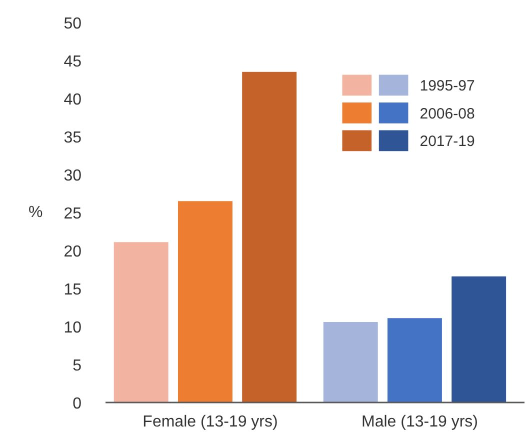 Image resolution: width=526 pixels, height=442 pixels. Describe the element at coordinates (73, 290) in the screenshot. I see `y-tick-label: 15` at that location.